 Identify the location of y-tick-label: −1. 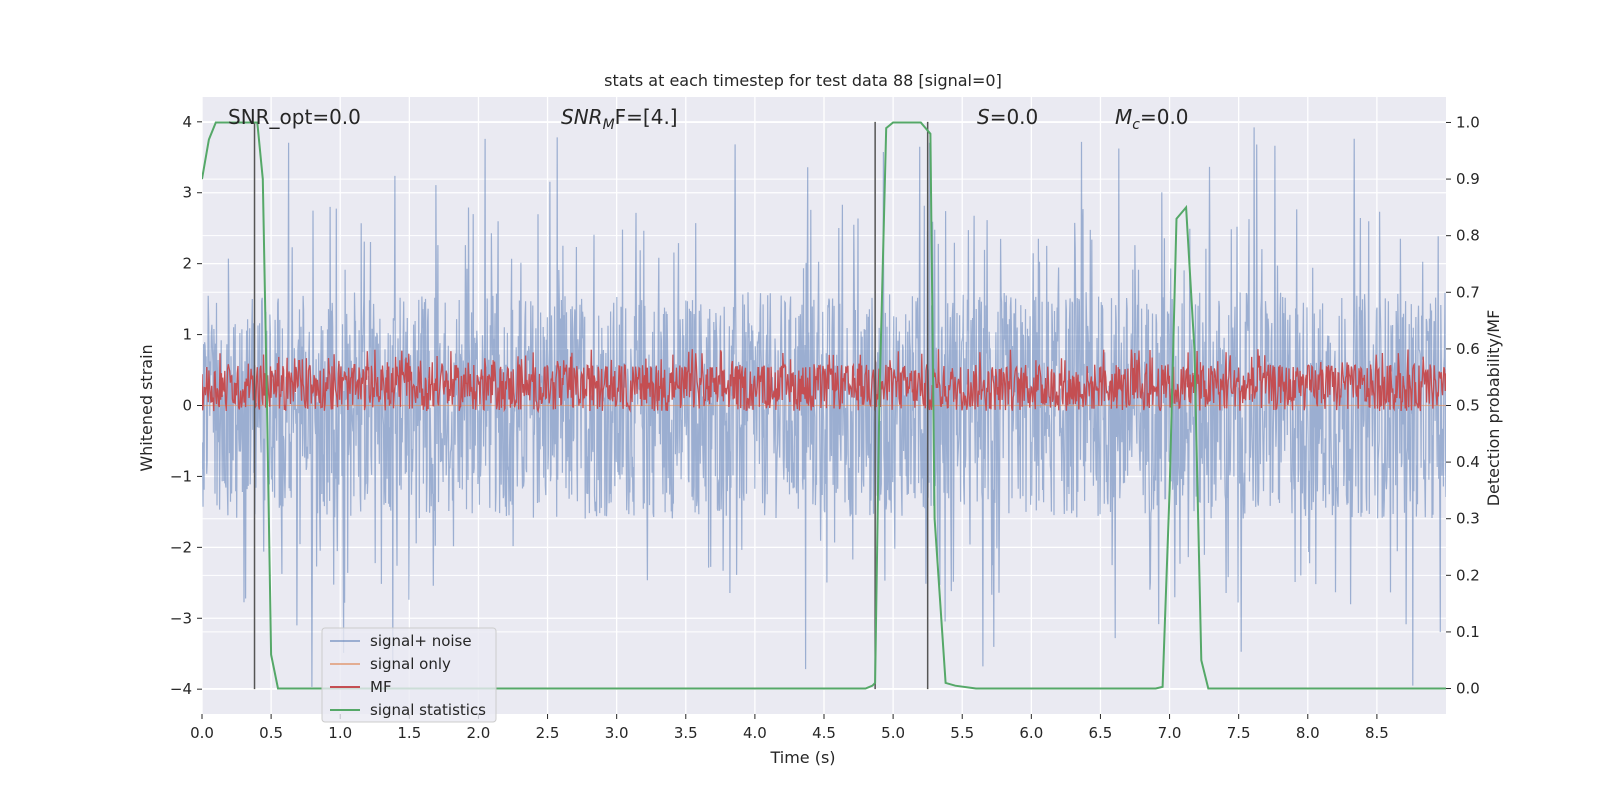
(181, 476).